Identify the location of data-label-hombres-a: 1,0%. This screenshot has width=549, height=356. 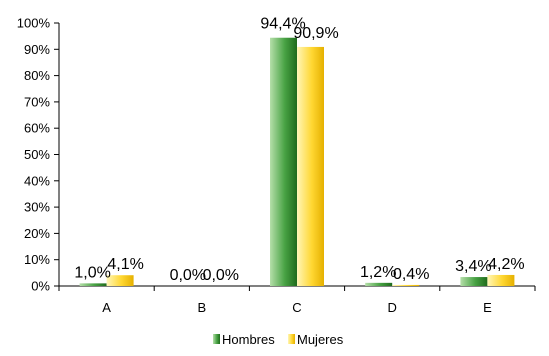
(92, 272).